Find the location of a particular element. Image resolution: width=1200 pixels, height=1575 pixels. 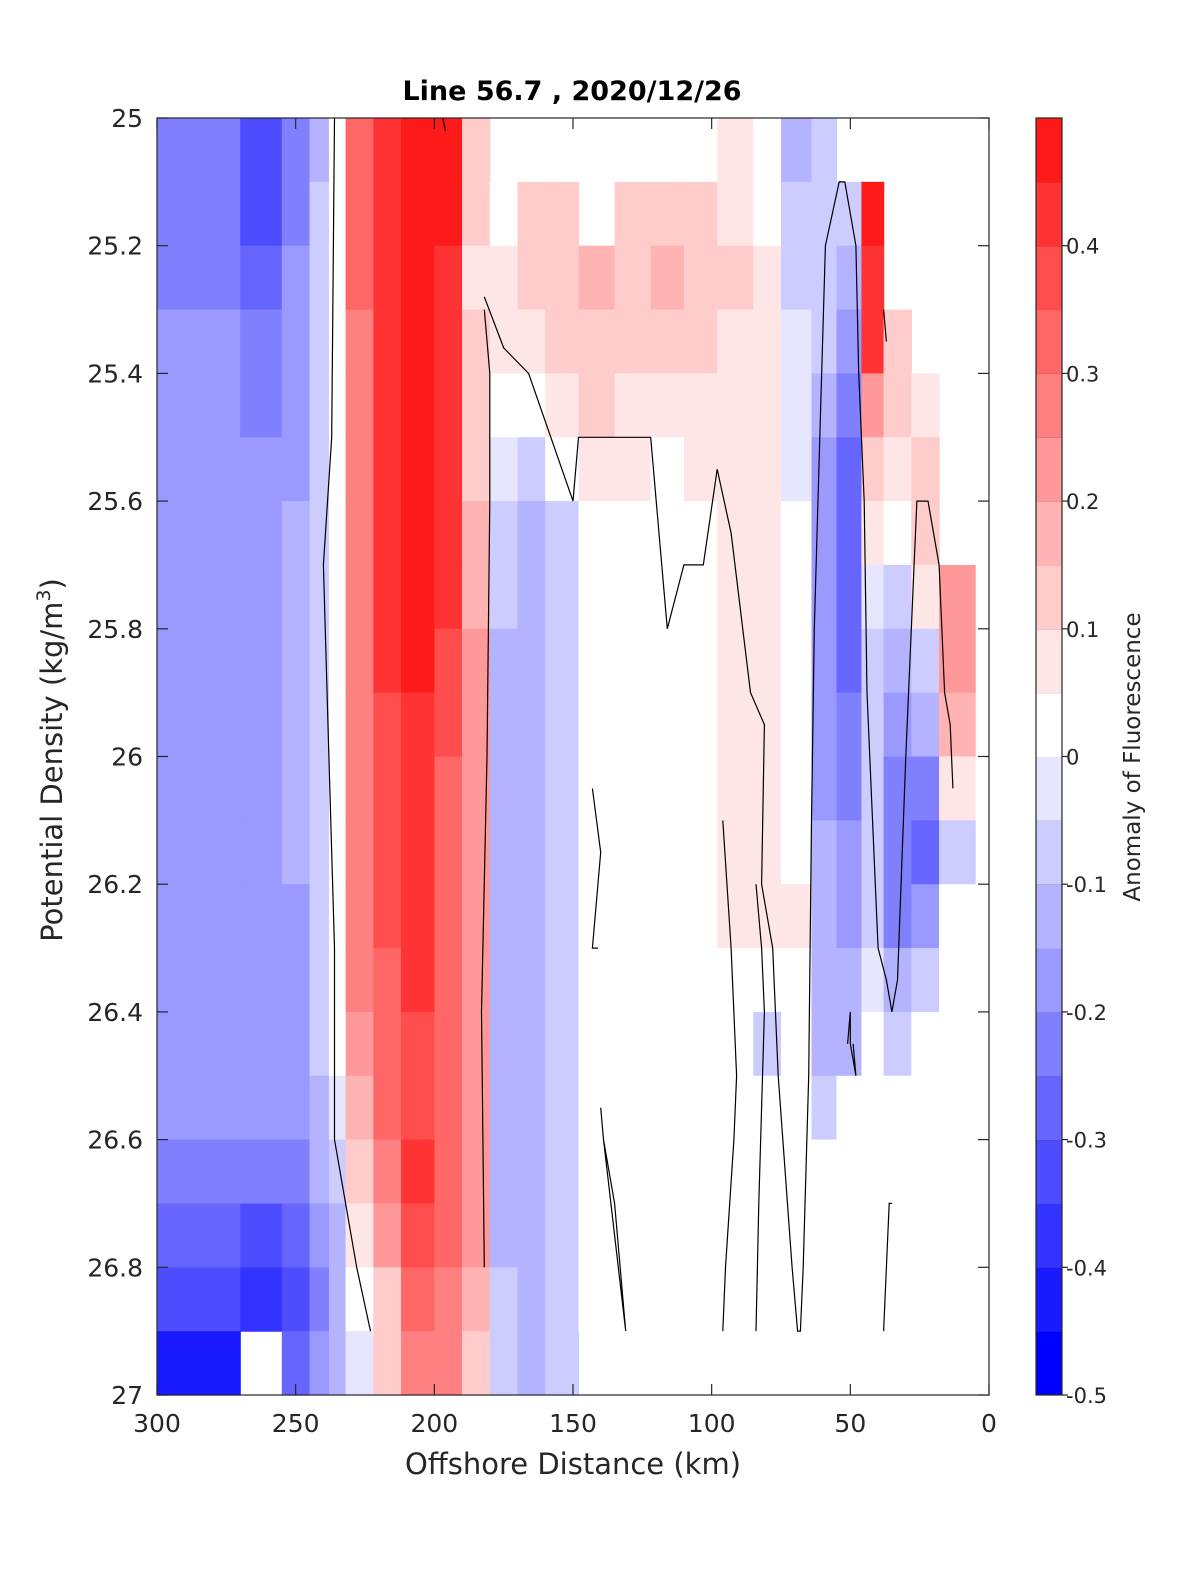

colorbar-tick-label: 0.3 is located at coordinates (1082, 374).